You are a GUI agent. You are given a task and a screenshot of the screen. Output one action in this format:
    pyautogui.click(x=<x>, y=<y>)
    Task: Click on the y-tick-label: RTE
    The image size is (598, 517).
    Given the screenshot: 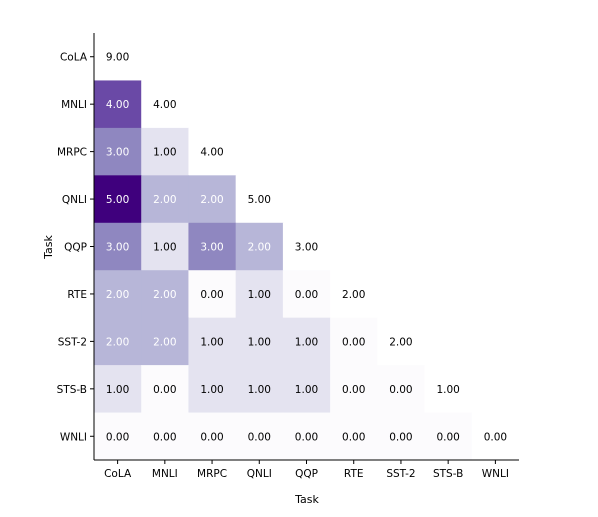 What is the action you would take?
    pyautogui.click(x=77, y=295)
    